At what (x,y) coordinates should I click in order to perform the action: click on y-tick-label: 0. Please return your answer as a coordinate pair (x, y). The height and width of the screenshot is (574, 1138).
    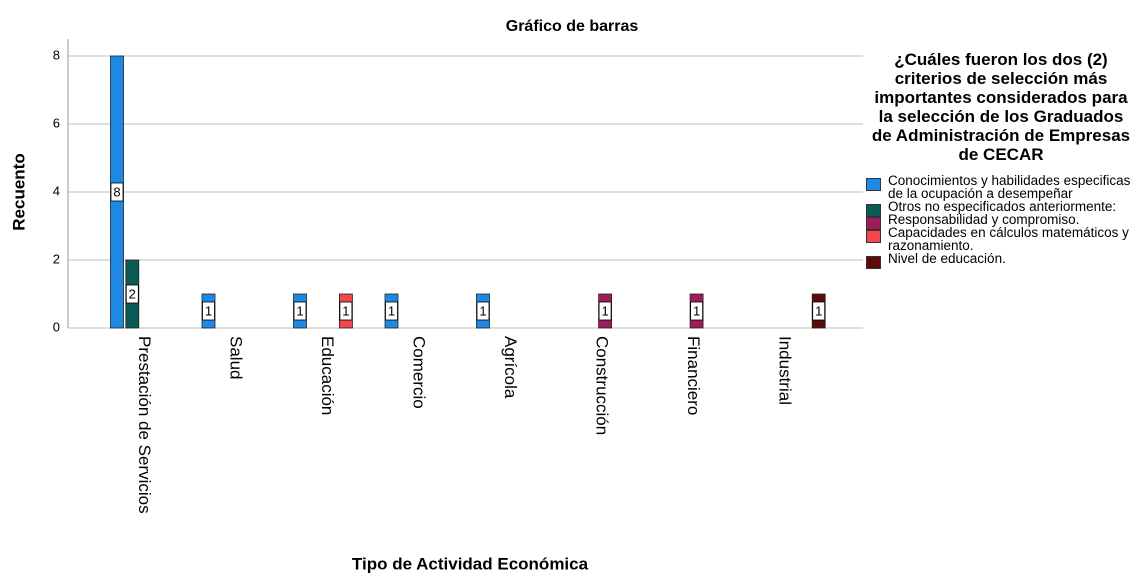
    Looking at the image, I should click on (56, 326).